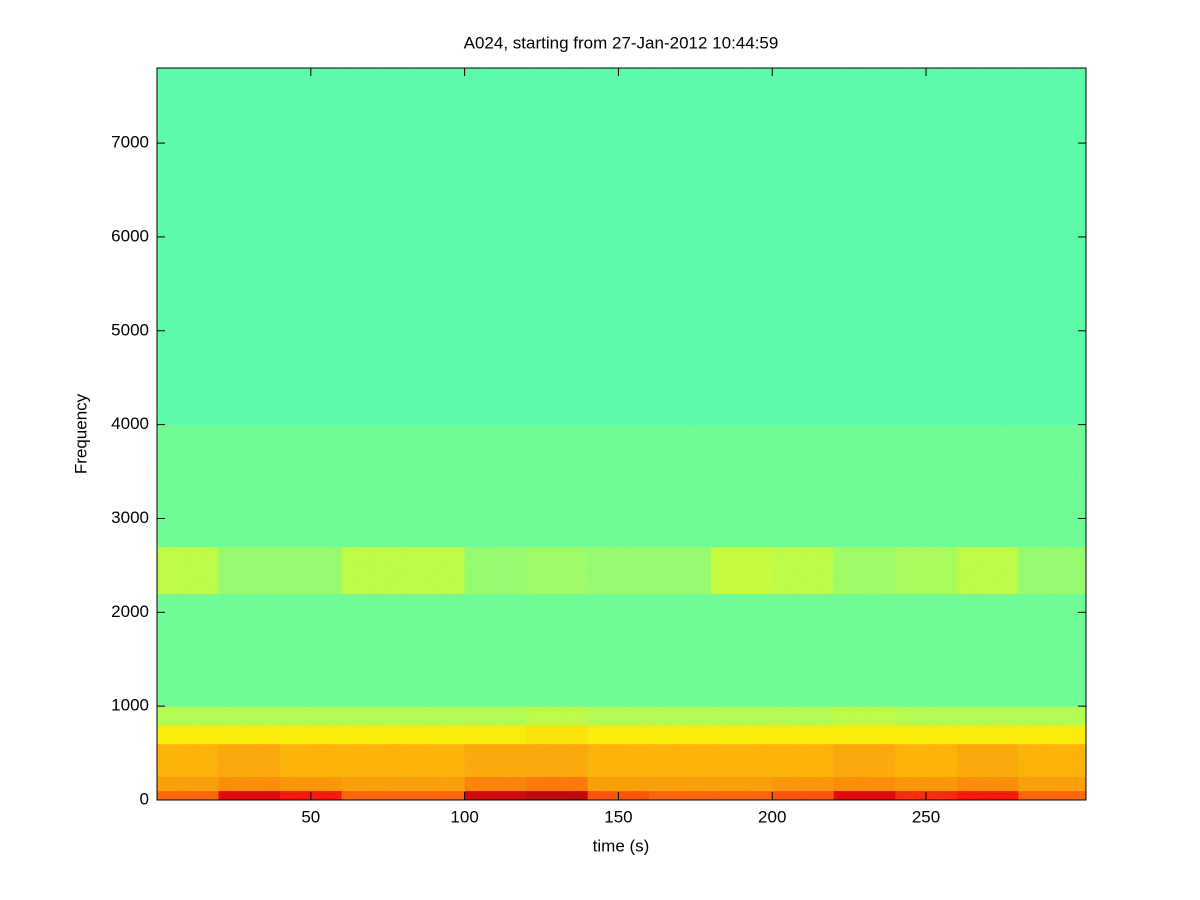 This screenshot has height=900, width=1200. I want to click on y-tick-label: 3000, so click(130, 517).